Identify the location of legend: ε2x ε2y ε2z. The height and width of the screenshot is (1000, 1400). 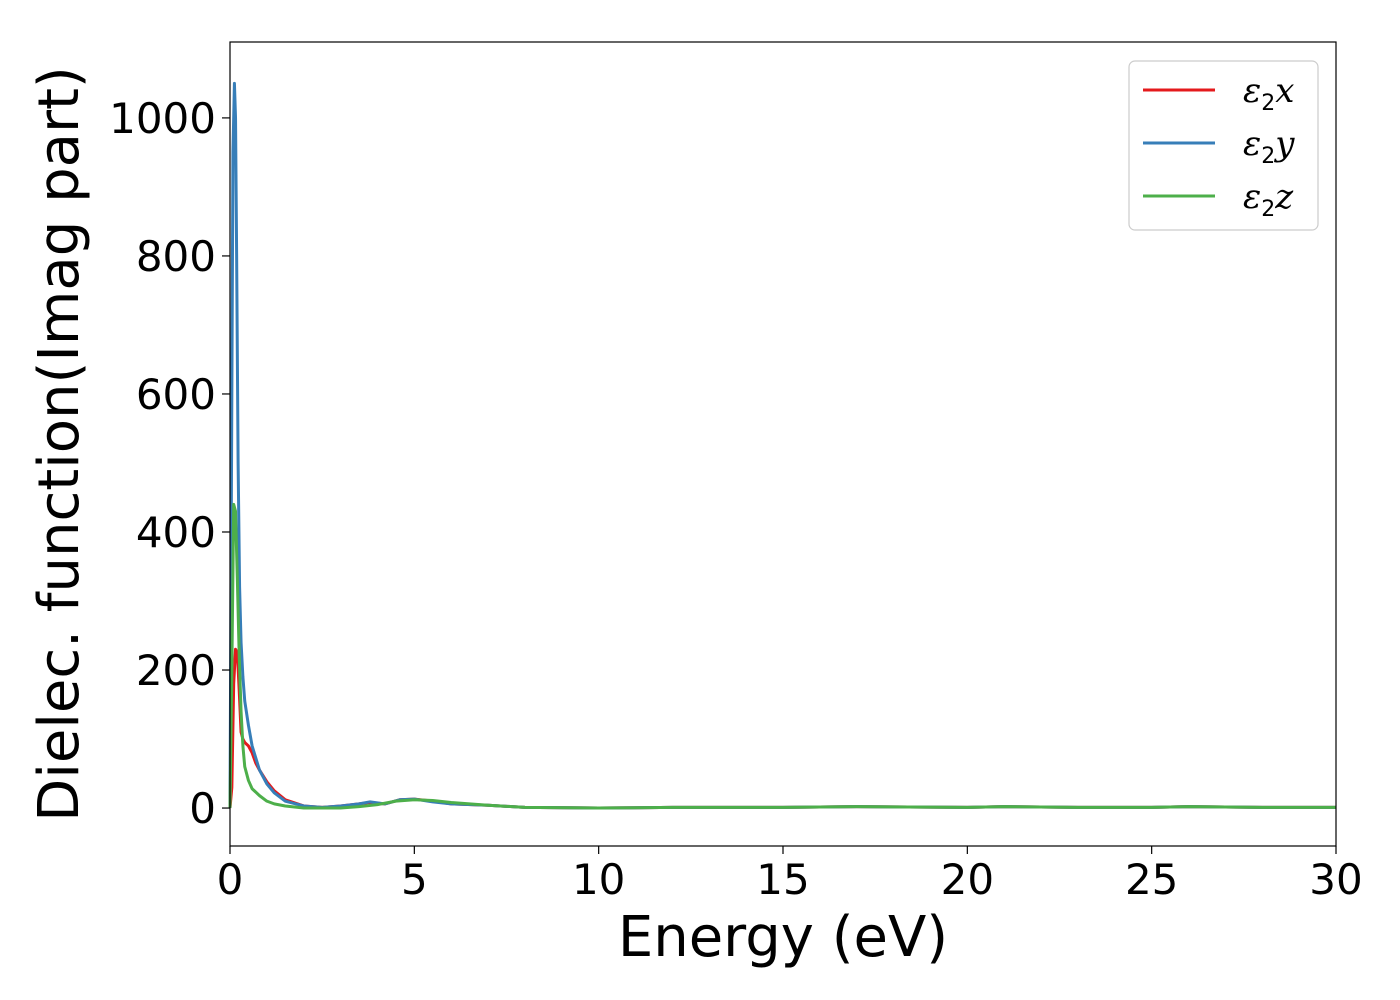
(1223, 145).